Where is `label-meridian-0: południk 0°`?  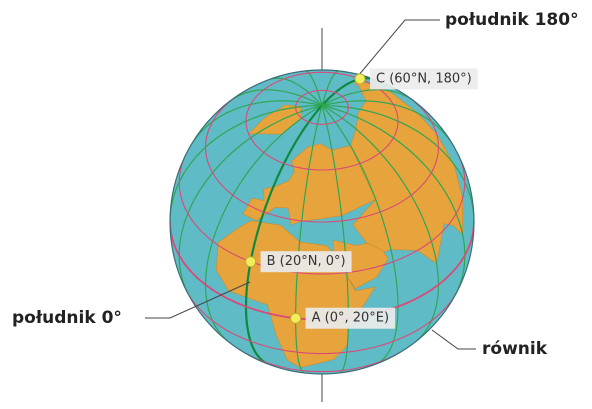 label-meridian-0: południk 0° is located at coordinates (67, 318).